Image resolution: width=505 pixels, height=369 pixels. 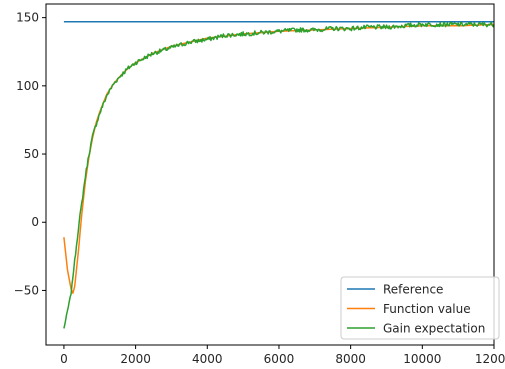 What do you see at coordinates (207, 359) in the screenshot?
I see `x-tick-label: 4000` at bounding box center [207, 359].